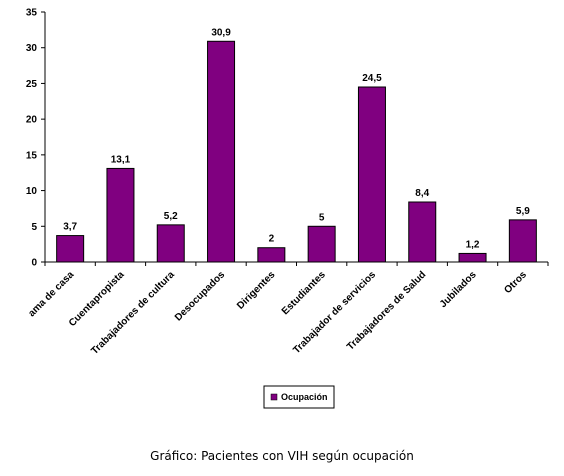  I want to click on x-category-label: Jubilados, so click(458, 289).